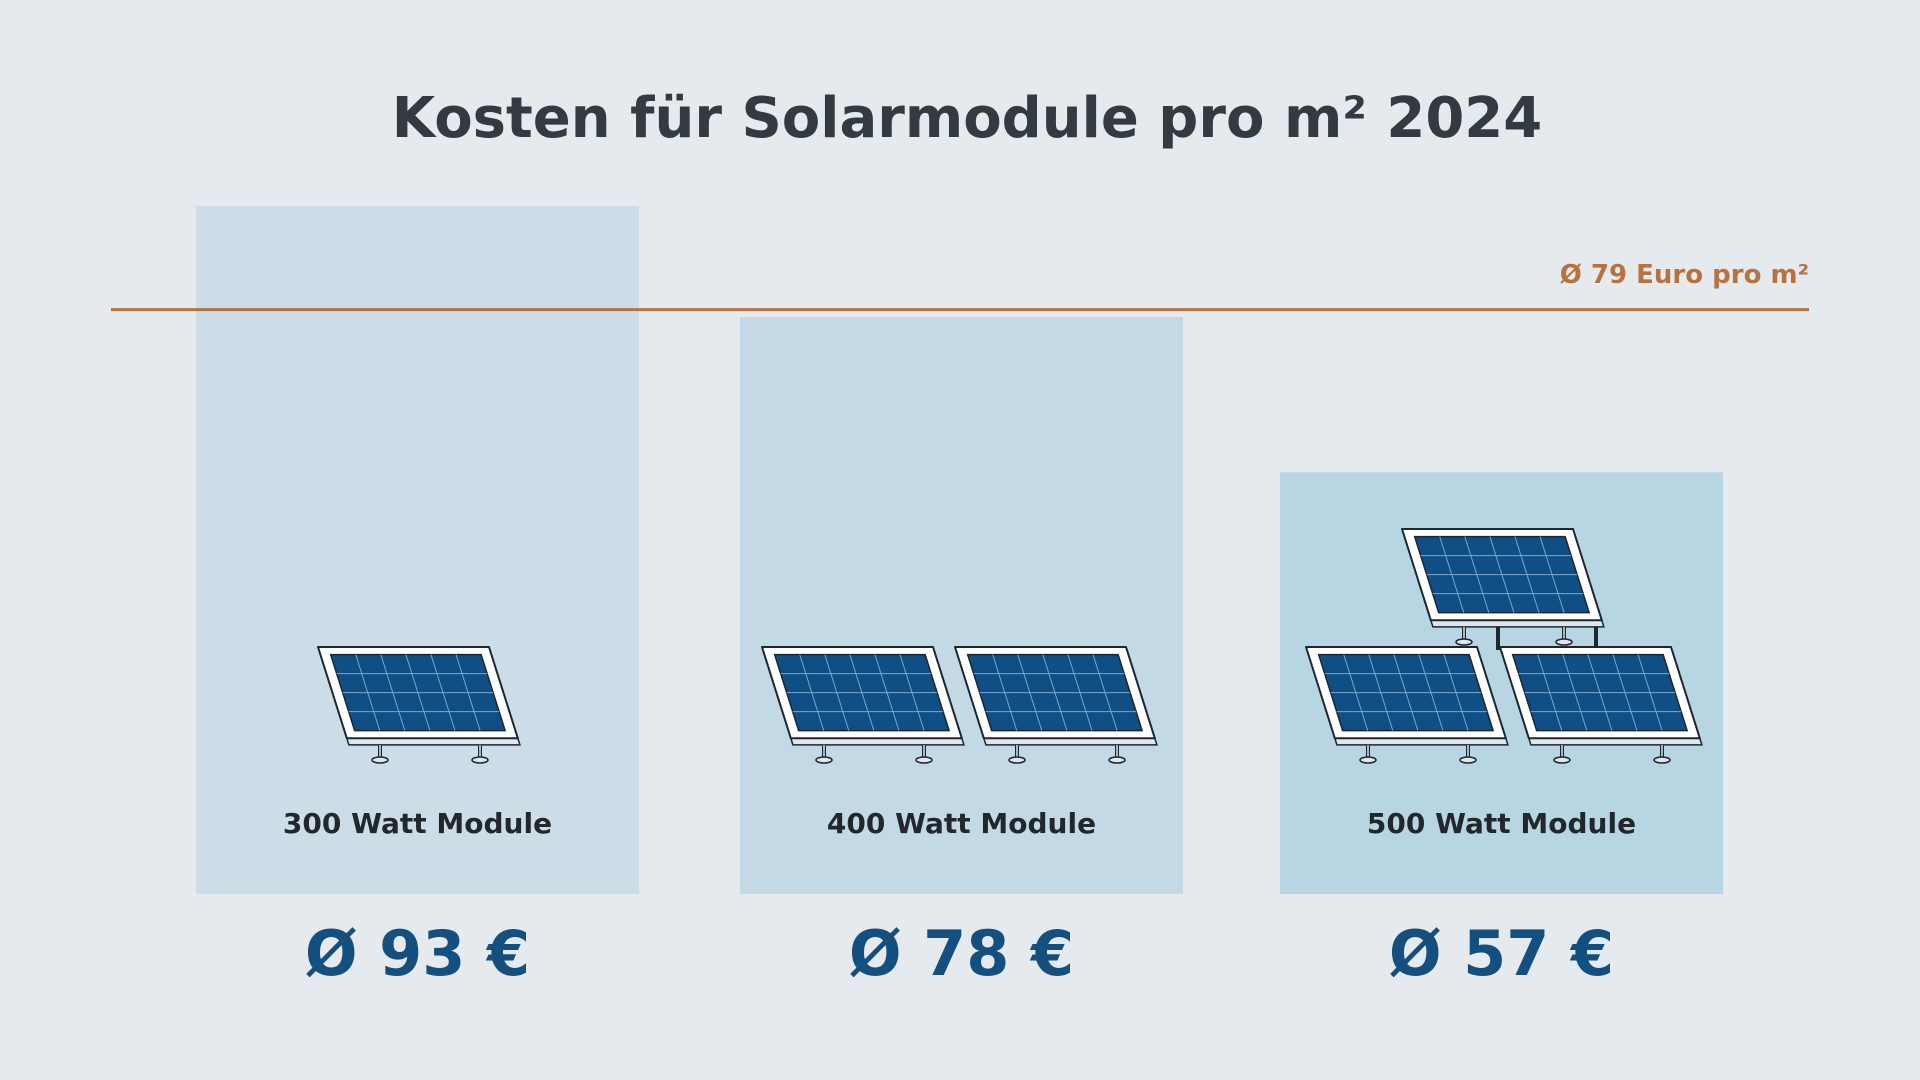 This screenshot has width=1920, height=1080. I want to click on category-label: 500 Watt Module, so click(1501, 823).